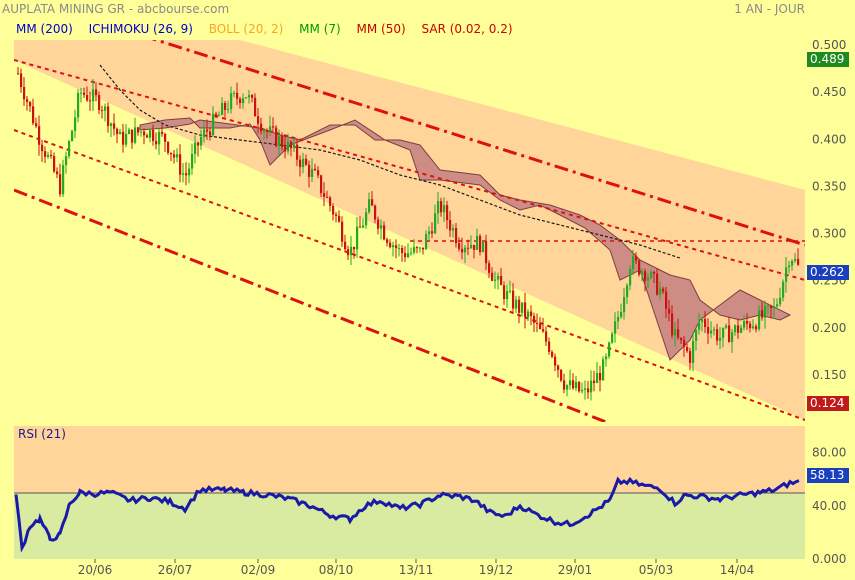  Describe the element at coordinates (828, 403) in the screenshot. I see `price-tag-low: 0.124` at that location.